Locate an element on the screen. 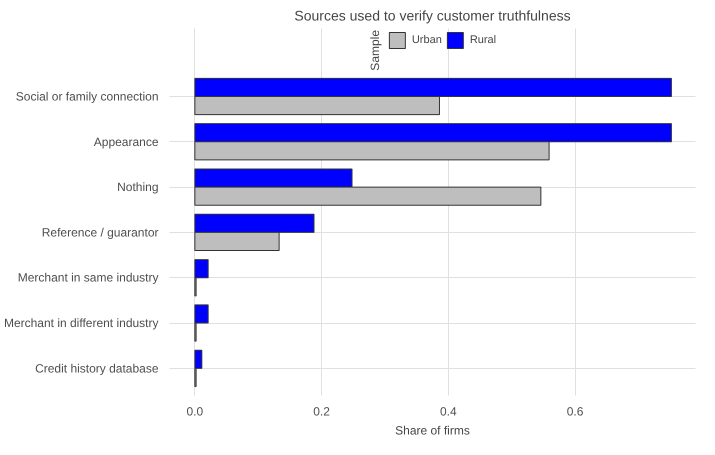  chart-title: Sources used to verify customer truthfulness is located at coordinates (432, 16).